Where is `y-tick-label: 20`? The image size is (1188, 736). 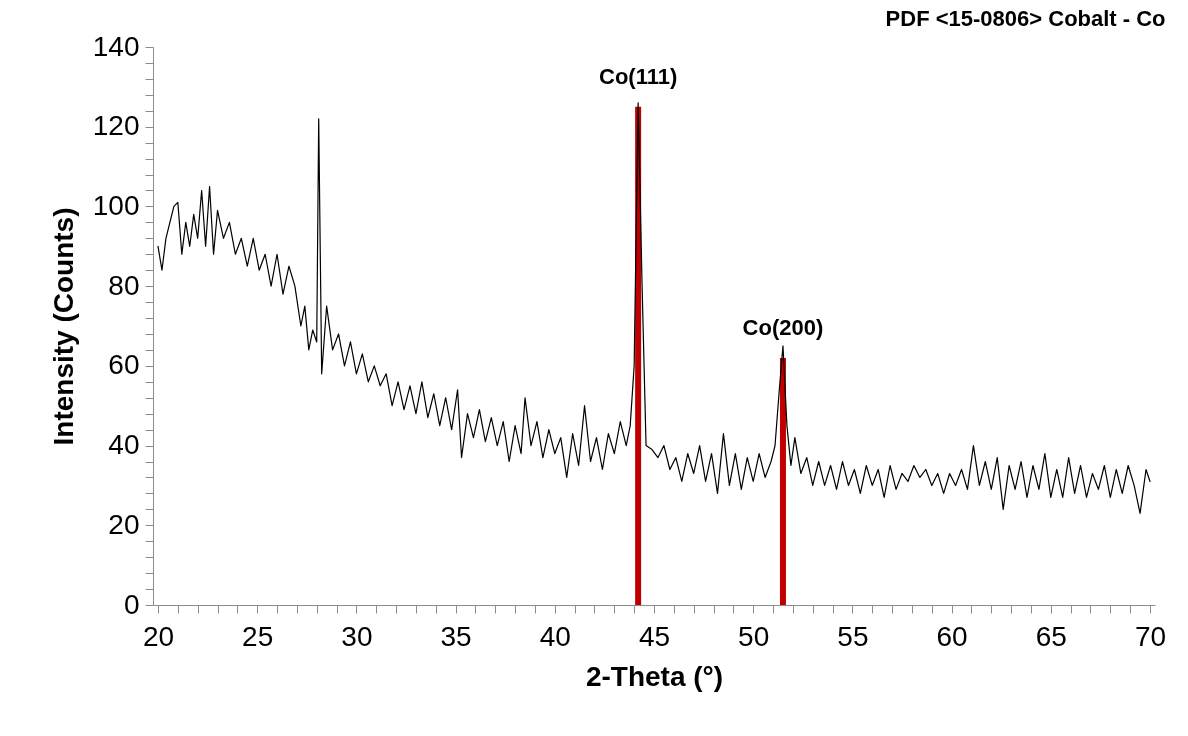 y-tick-label: 20 is located at coordinates (124, 524).